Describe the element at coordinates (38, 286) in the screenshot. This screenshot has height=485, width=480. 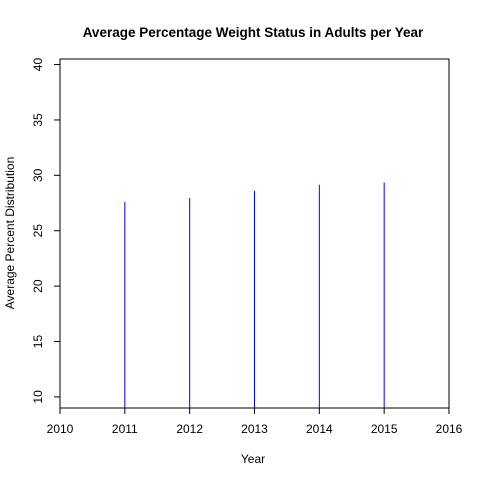
I see `y-tick-label: 20` at that location.